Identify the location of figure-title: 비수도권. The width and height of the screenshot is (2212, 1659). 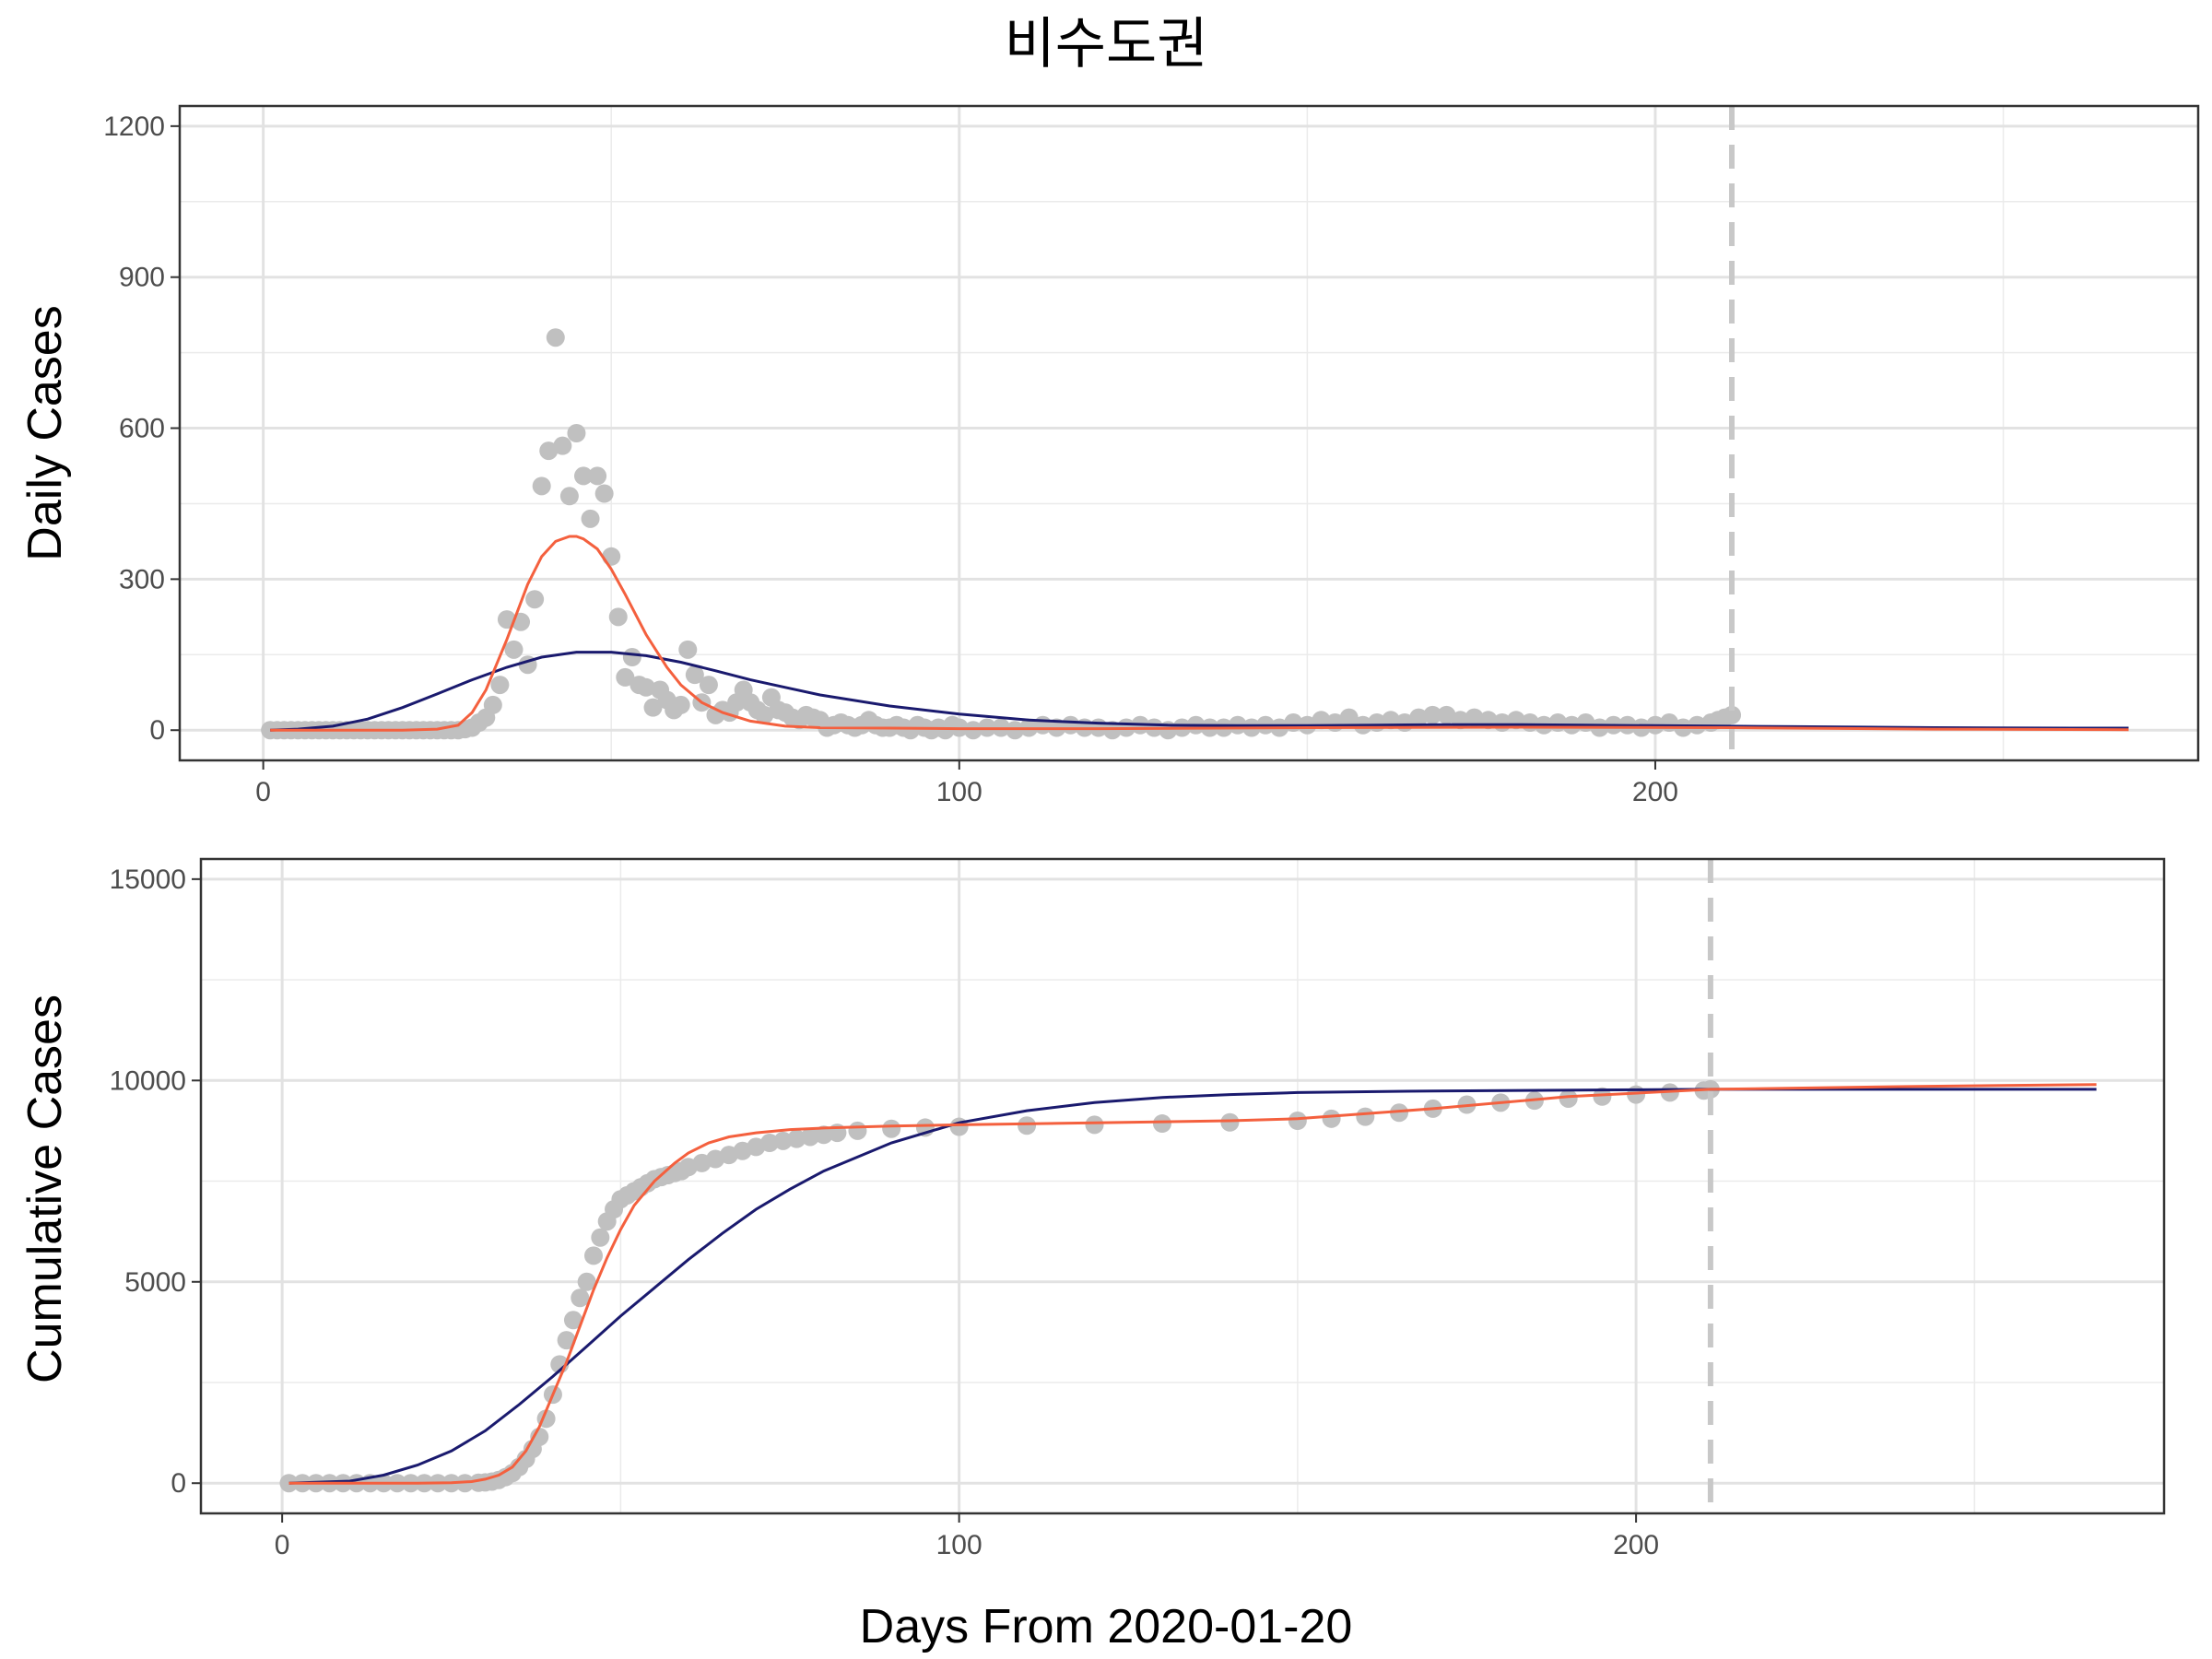
(1106, 44).